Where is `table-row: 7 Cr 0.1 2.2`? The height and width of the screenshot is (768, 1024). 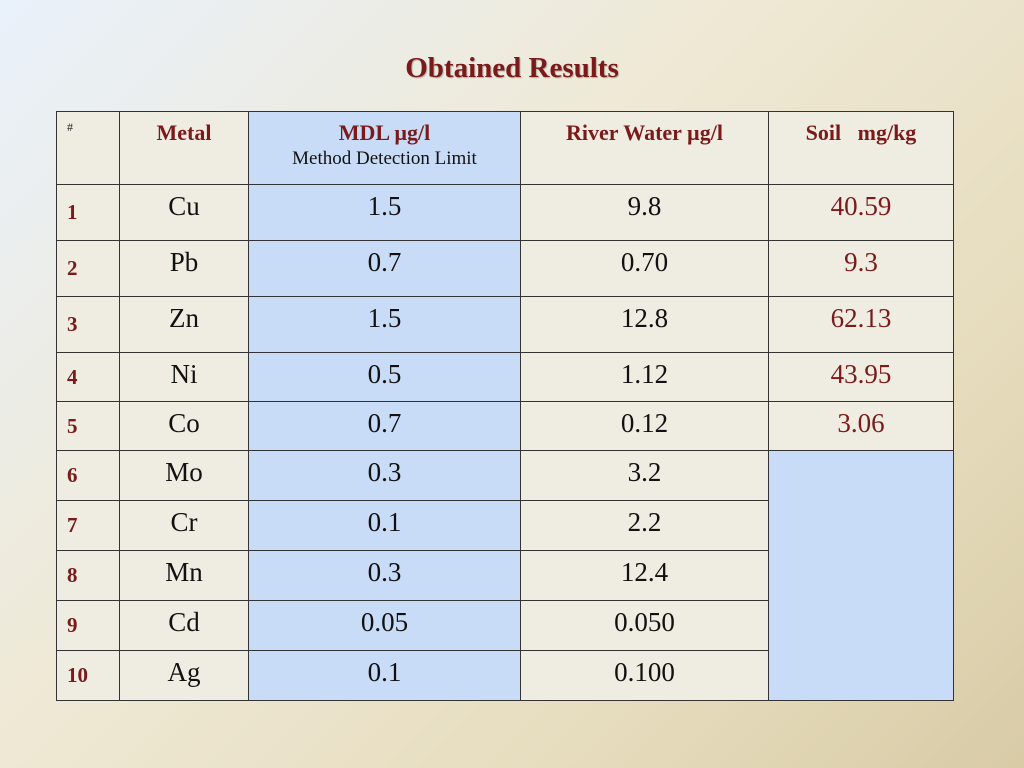 table-row: 7 Cr 0.1 2.2 is located at coordinates (505, 525).